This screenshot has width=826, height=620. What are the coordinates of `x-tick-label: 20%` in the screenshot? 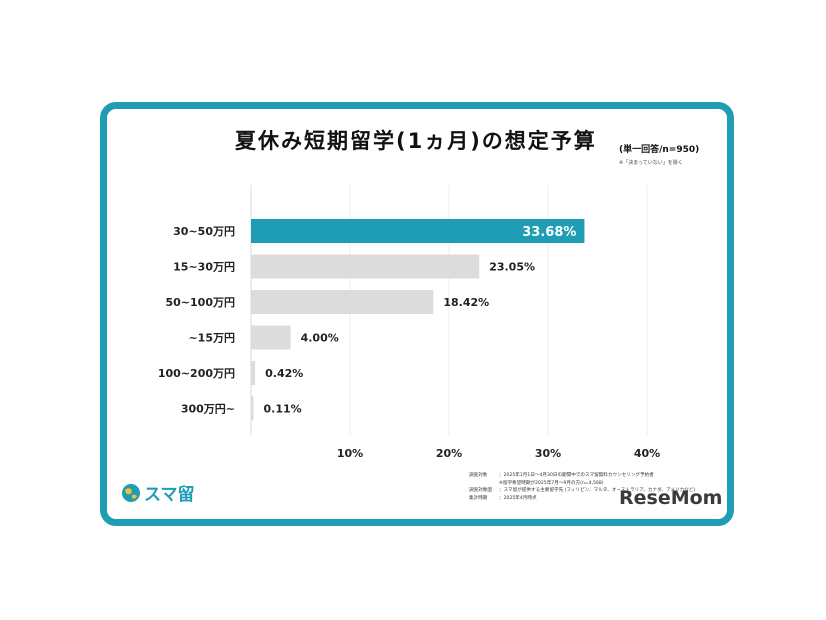 It's located at (449, 453).